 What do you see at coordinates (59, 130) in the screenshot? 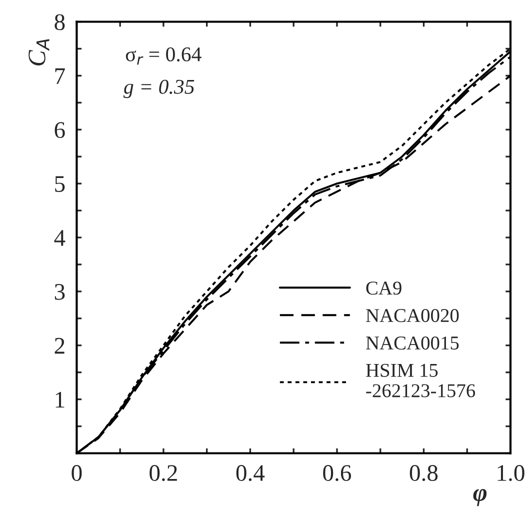
I see `y-tick-label: 6` at bounding box center [59, 130].